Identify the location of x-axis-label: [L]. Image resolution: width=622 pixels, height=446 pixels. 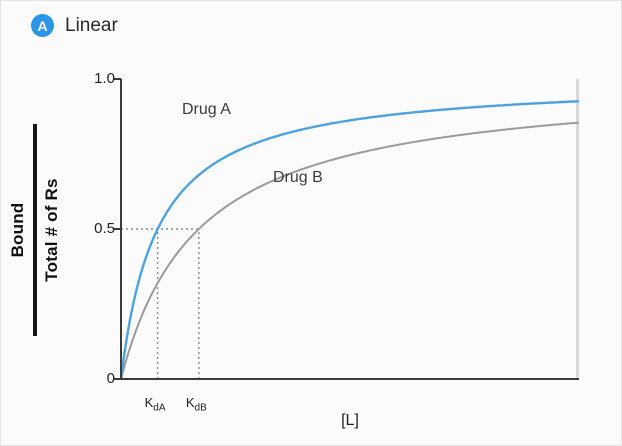
(350, 420).